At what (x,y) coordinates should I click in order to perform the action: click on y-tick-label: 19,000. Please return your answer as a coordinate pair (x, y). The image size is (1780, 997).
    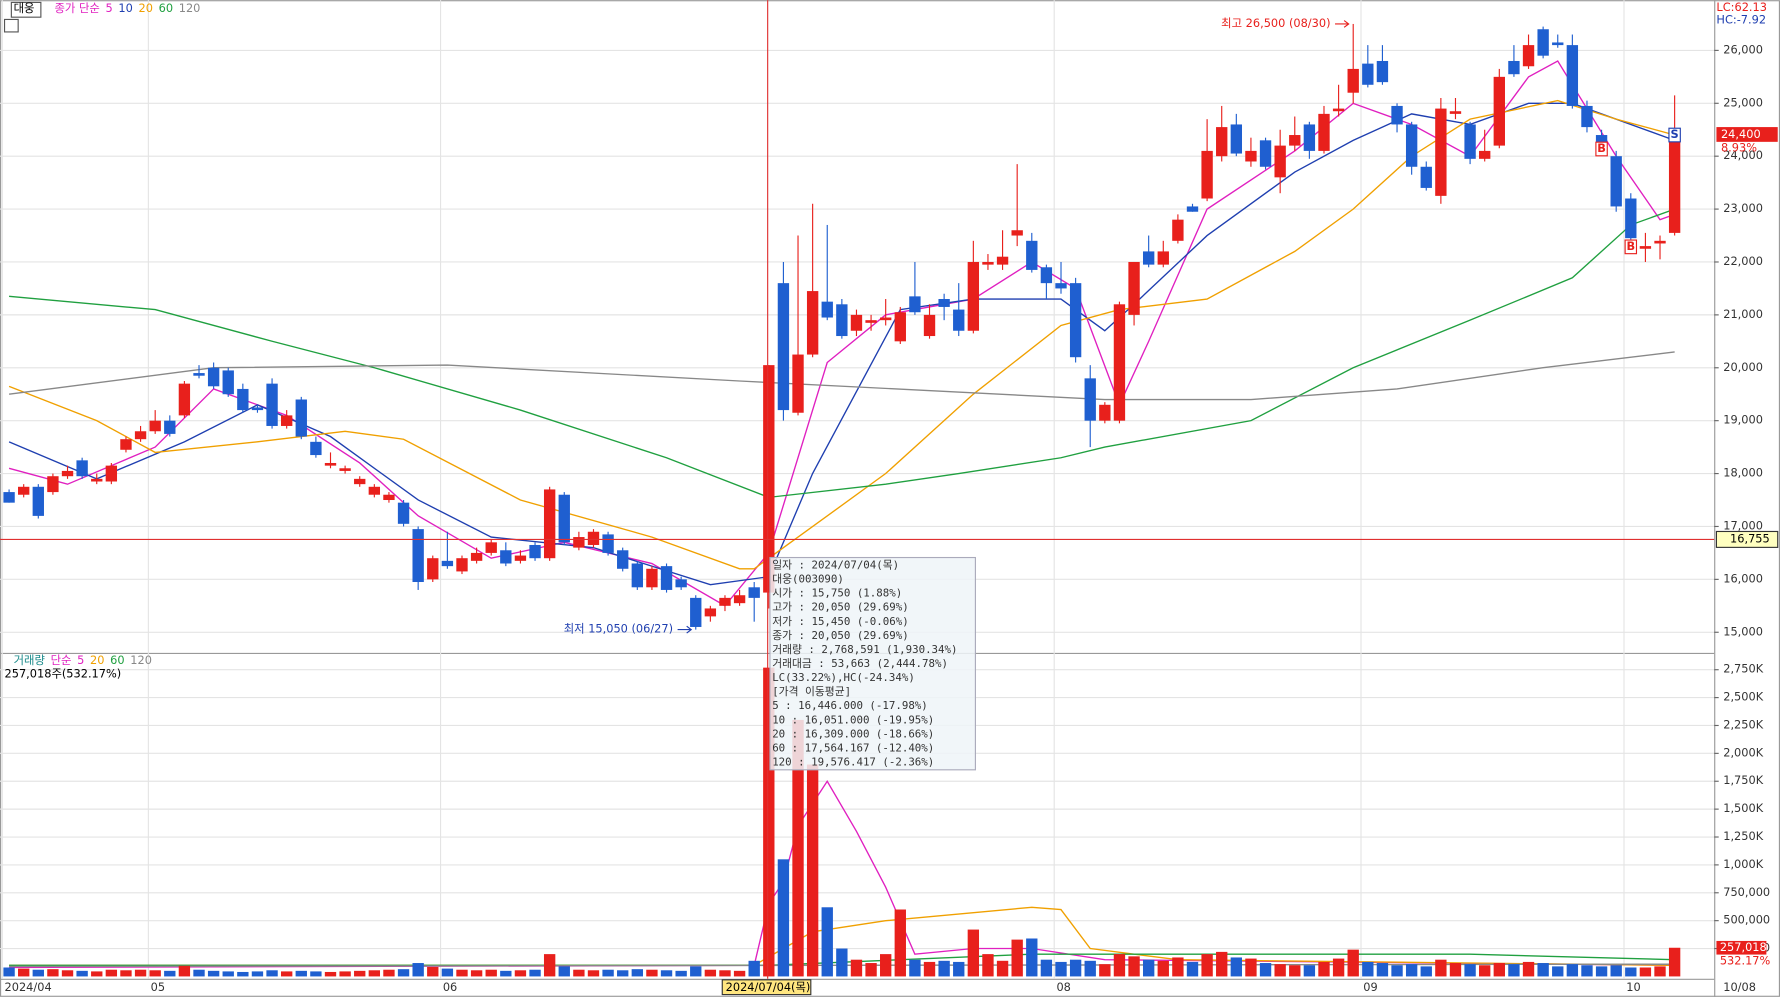
    Looking at the image, I should click on (1743, 420).